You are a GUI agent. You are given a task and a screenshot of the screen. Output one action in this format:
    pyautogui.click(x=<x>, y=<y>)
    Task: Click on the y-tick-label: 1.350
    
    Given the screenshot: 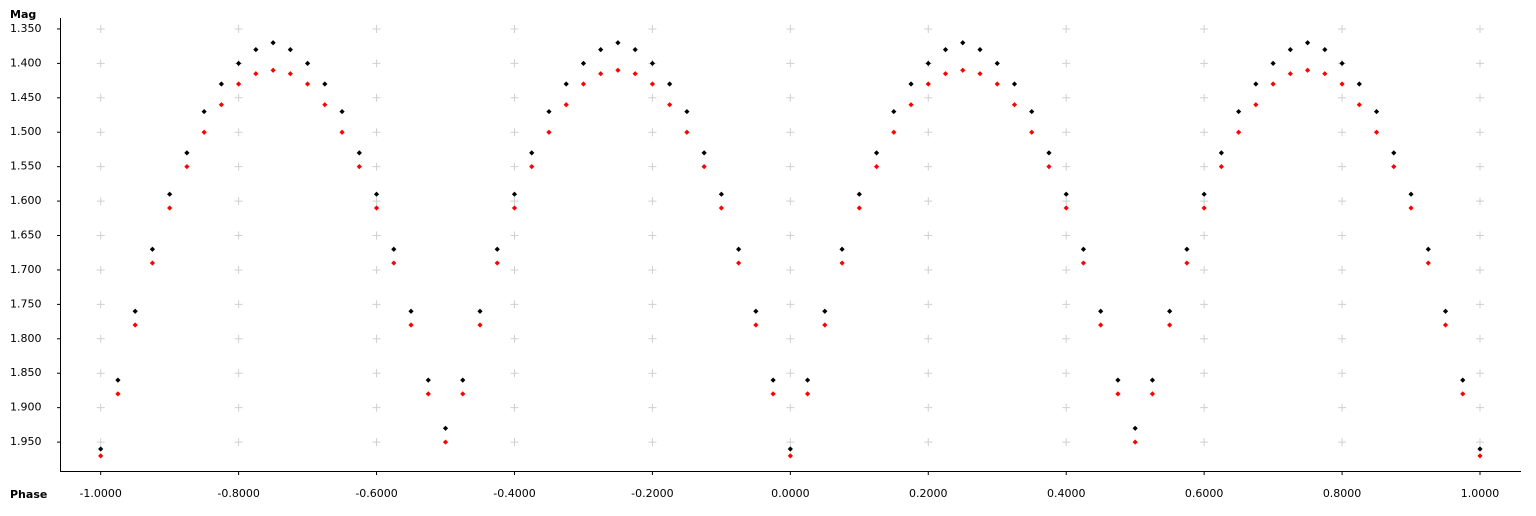 What is the action you would take?
    pyautogui.click(x=26, y=28)
    